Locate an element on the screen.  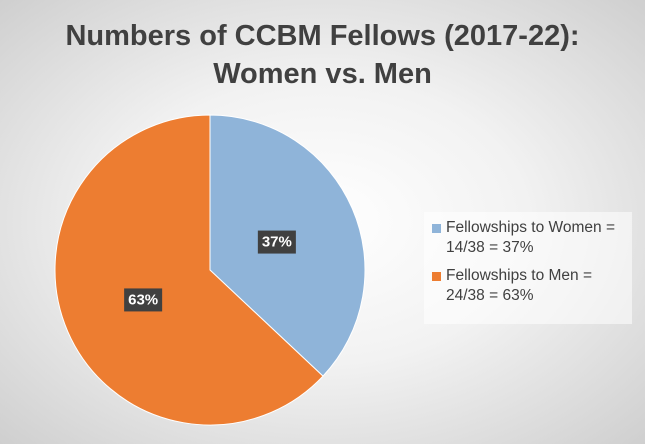
legend-entry: Fellowships to Women = 14/38 = 37% is located at coordinates (529, 238).